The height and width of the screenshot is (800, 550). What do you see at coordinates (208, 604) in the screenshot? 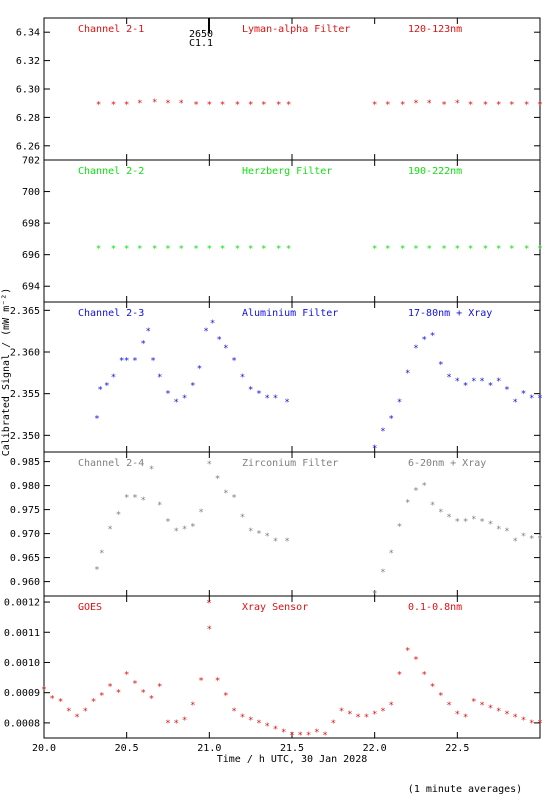
I see `goes-event-marker: *` at bounding box center [208, 604].